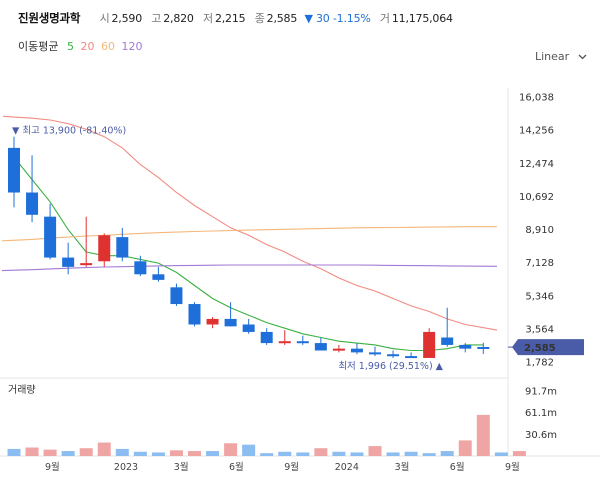 The image size is (600, 486). Describe the element at coordinates (249, 234) in the screenshot. I see `ma60-line` at that location.